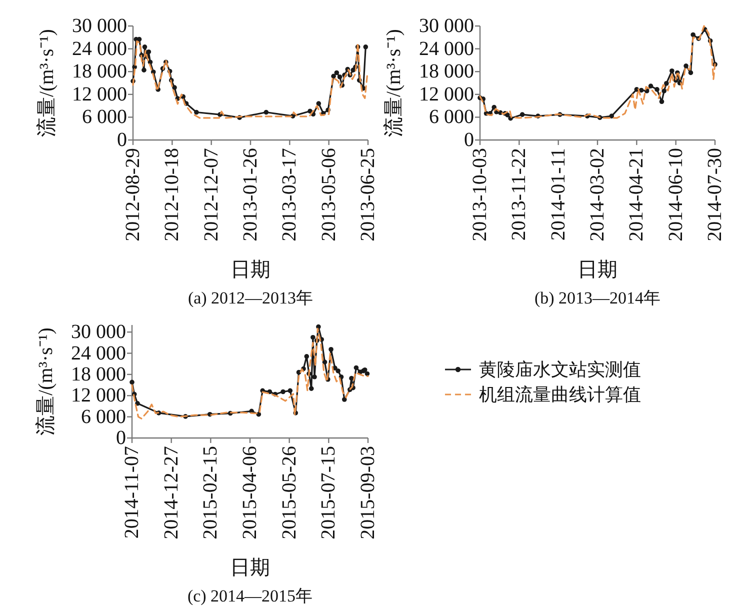 This screenshot has width=744, height=615. What do you see at coordinates (597, 195) in the screenshot?
I see `x-tick-label: 2014-03-02` at bounding box center [597, 195].